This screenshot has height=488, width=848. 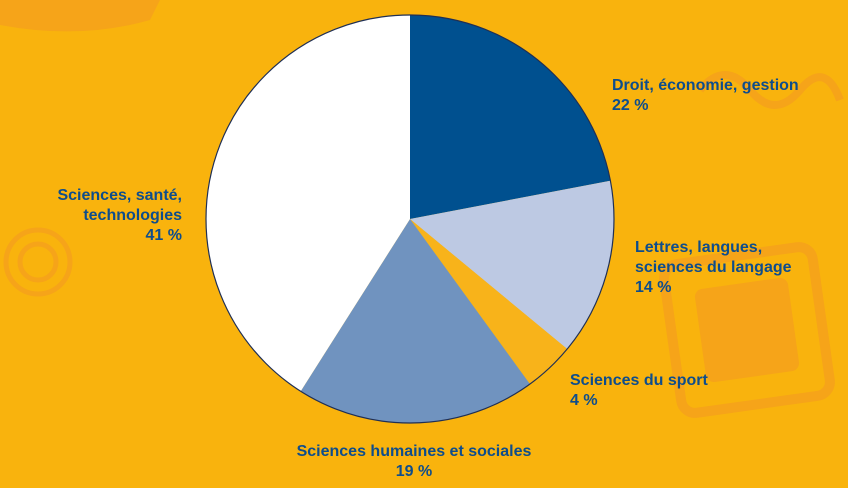 What do you see at coordinates (119, 195) in the screenshot?
I see `slice-label-text: Sciences, santé,` at bounding box center [119, 195].